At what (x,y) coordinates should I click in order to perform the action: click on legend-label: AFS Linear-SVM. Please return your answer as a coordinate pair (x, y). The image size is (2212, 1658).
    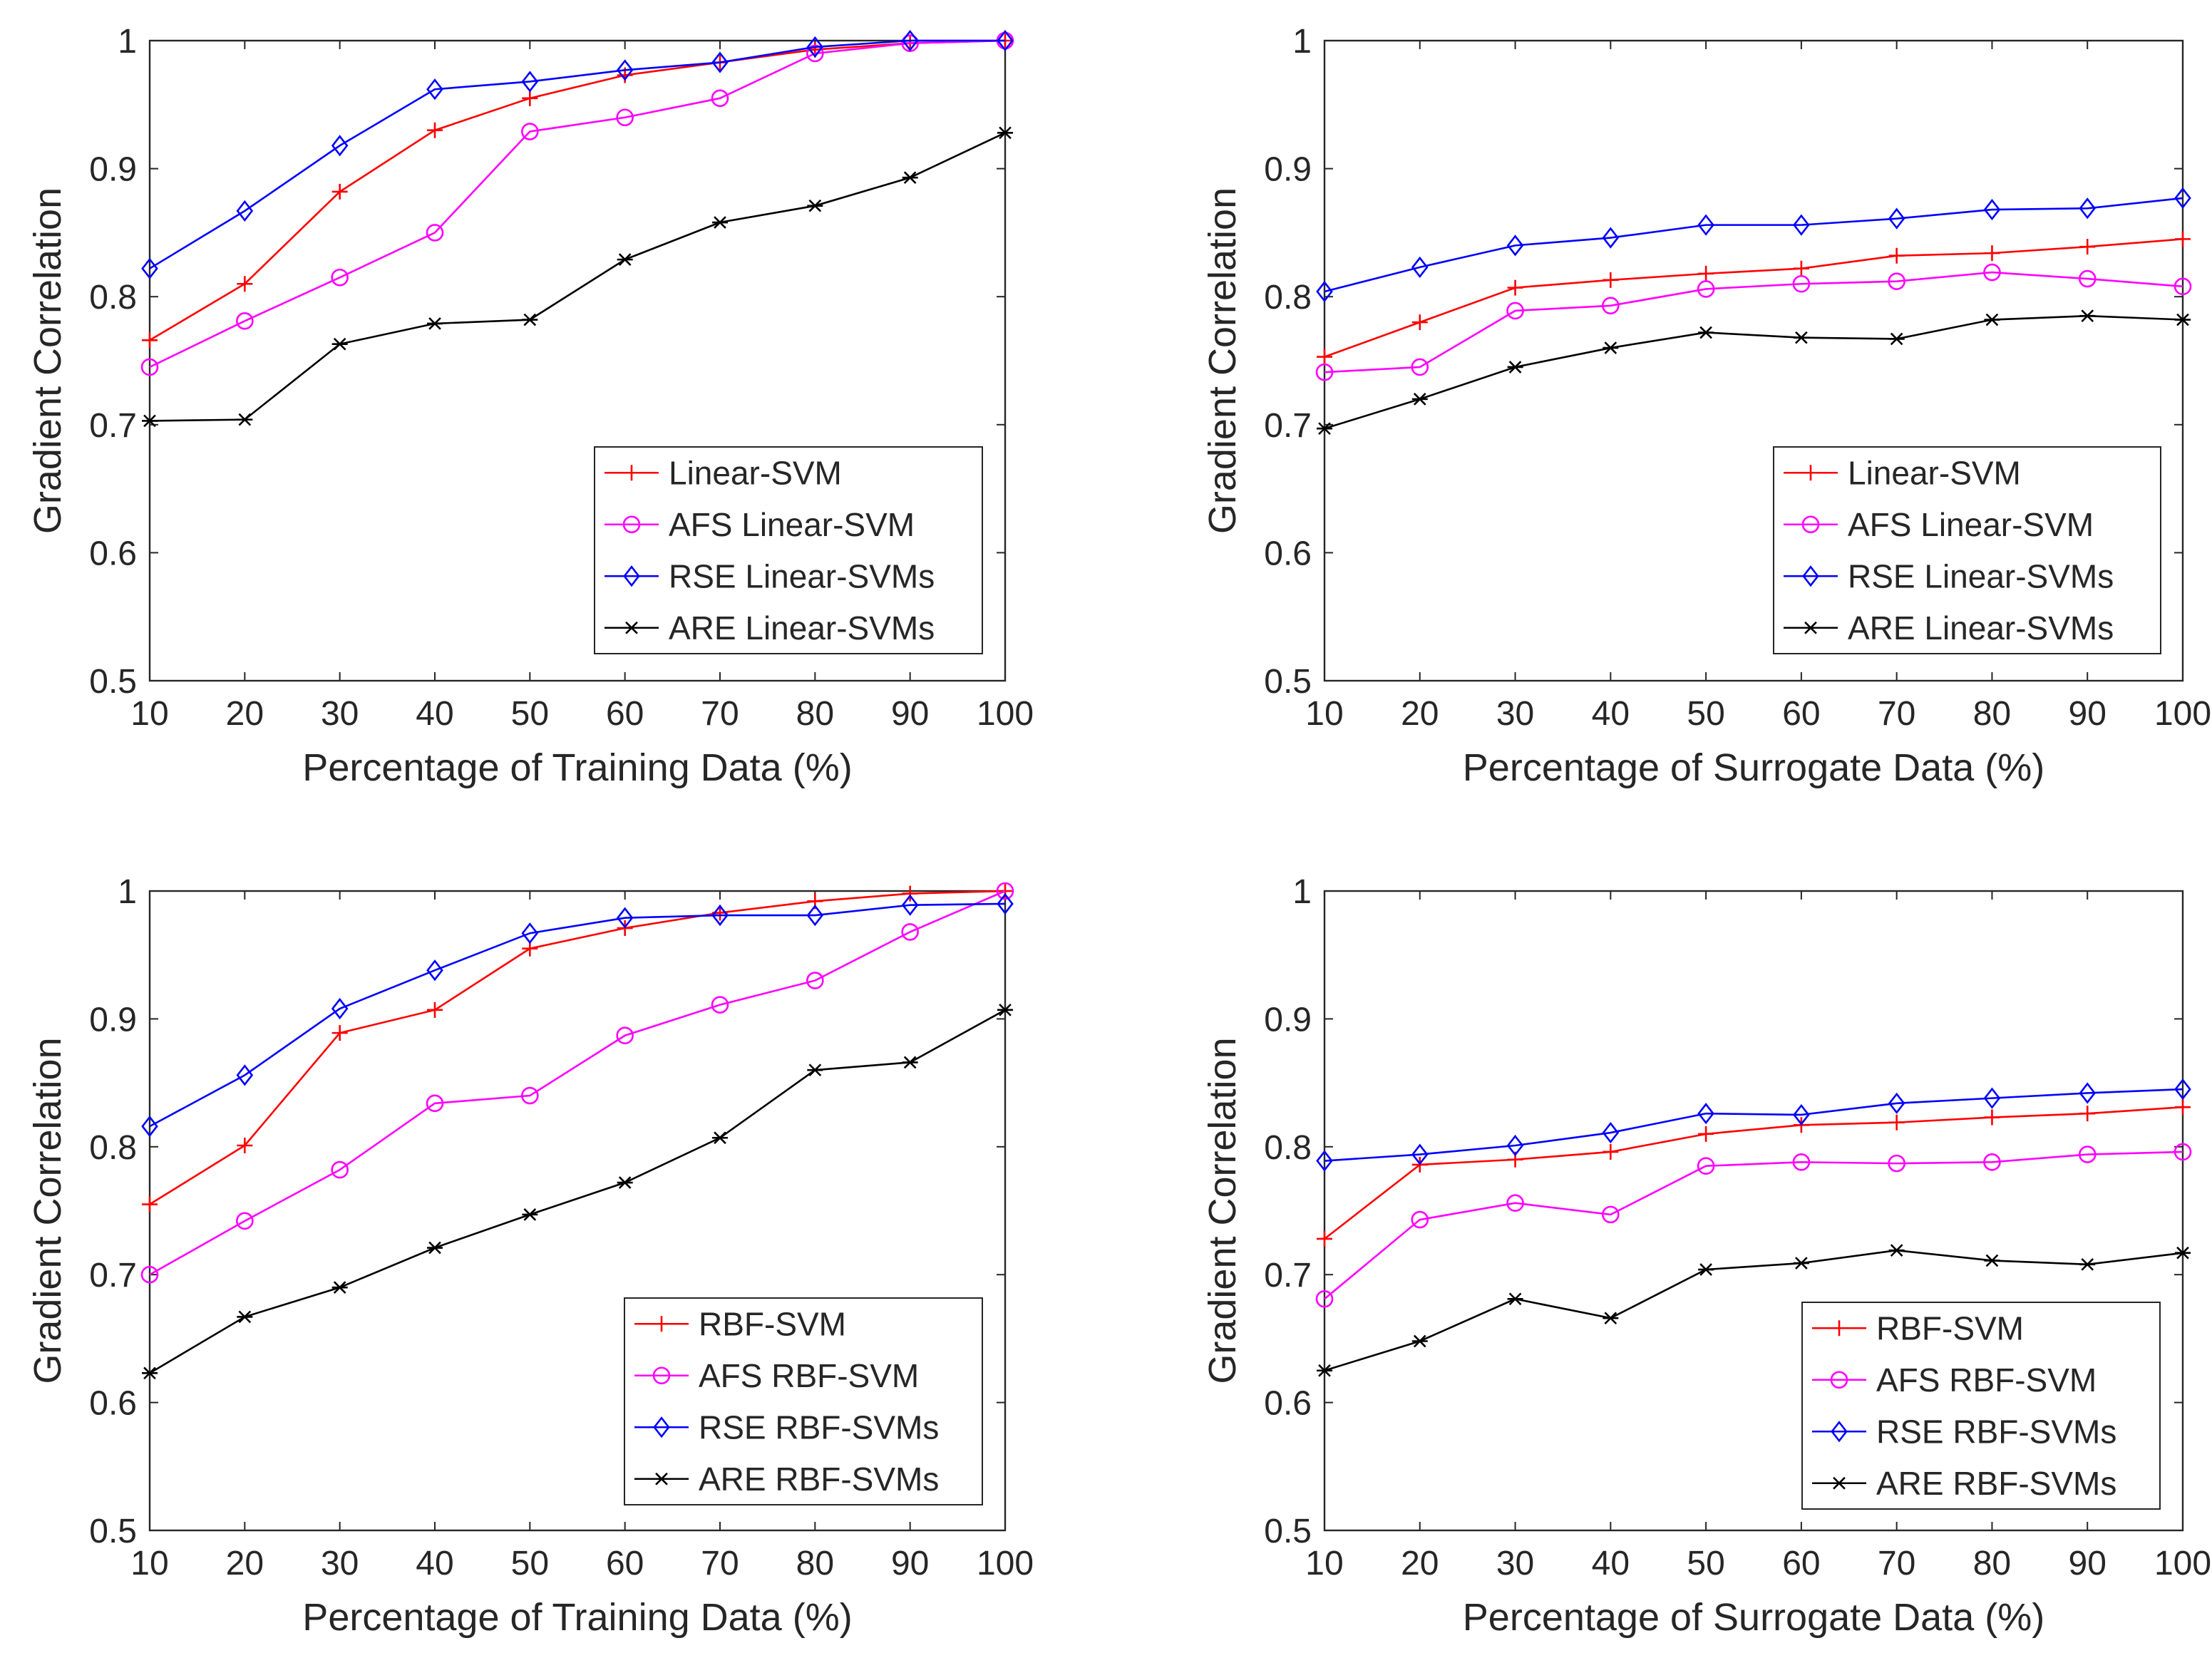
    Looking at the image, I should click on (792, 524).